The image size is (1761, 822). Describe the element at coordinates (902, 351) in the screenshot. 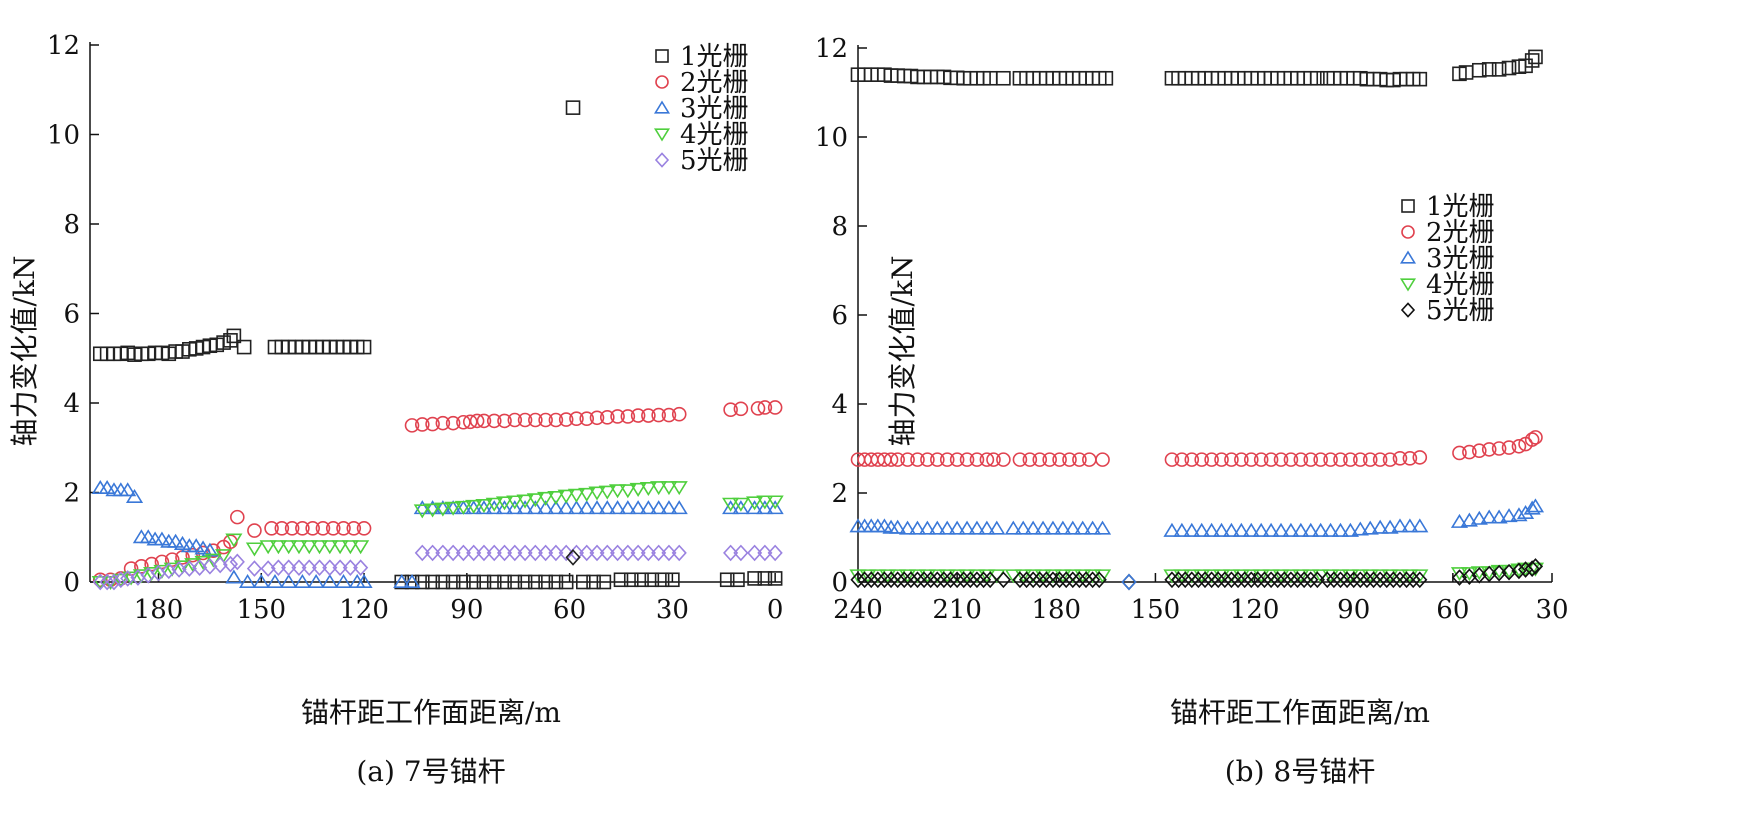

I see `y-axis-label: 轴力变化值/kN` at that location.